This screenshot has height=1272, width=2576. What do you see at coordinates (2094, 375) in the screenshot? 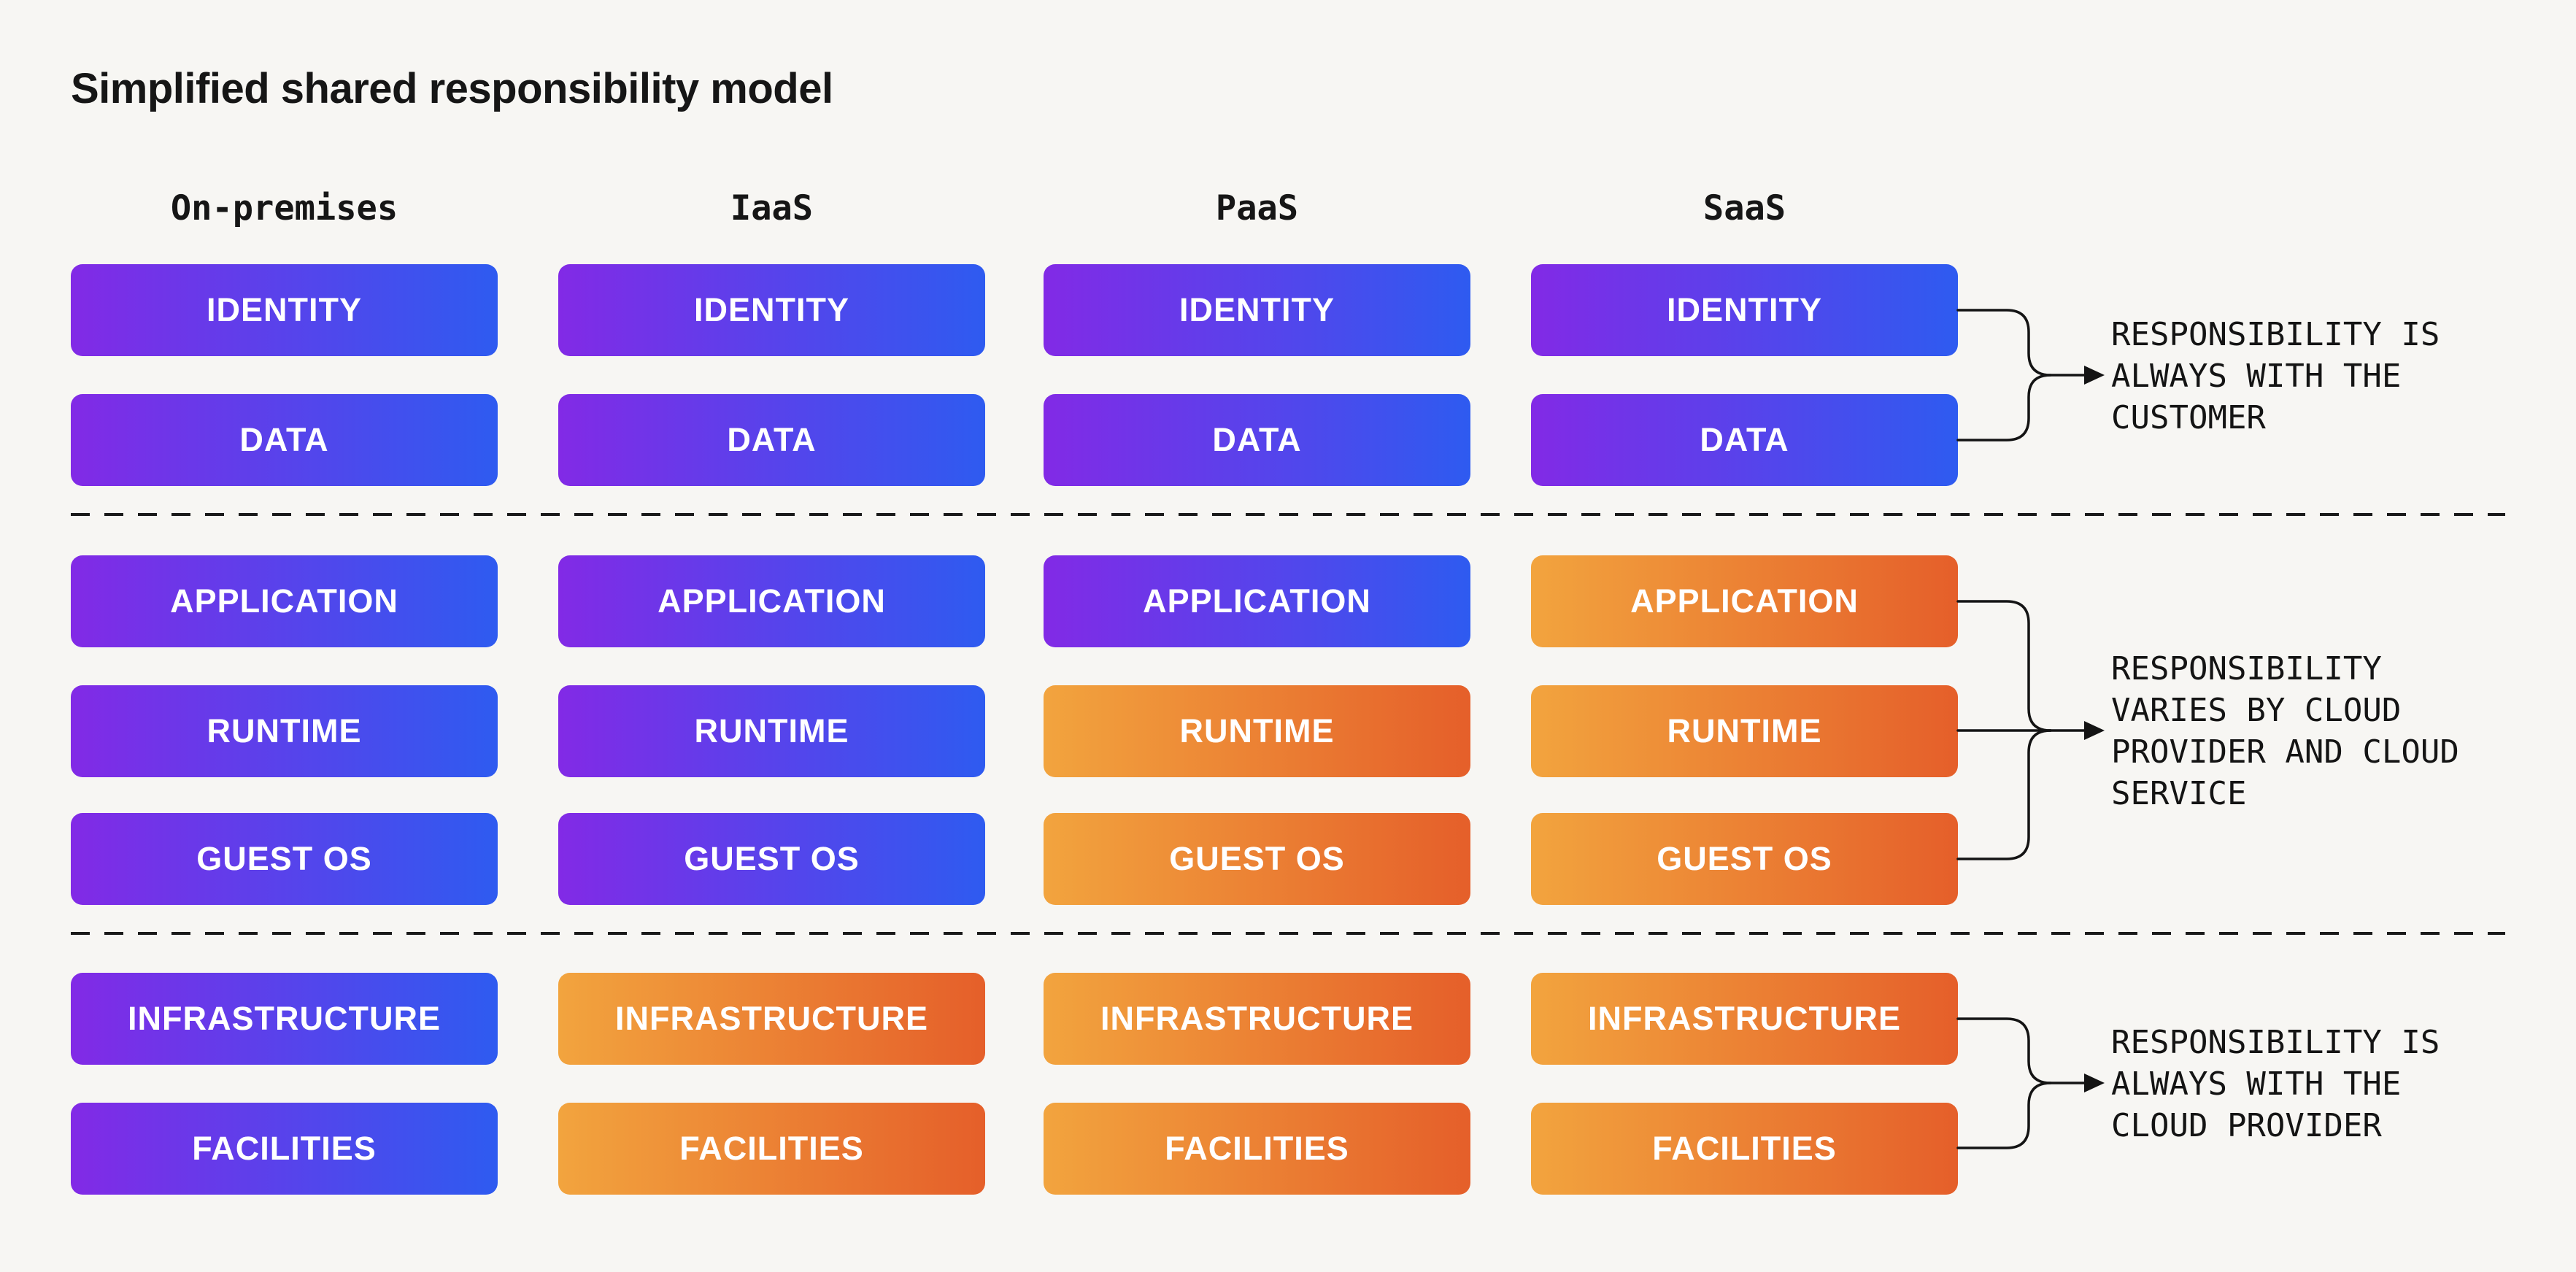
I see `arrowhead-customer` at bounding box center [2094, 375].